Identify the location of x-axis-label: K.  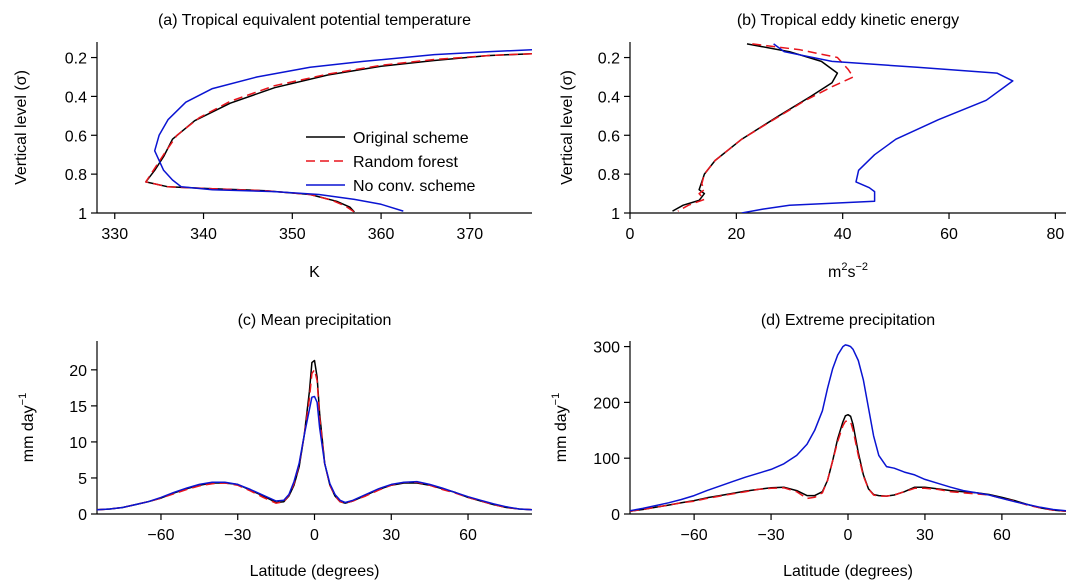
(314, 272).